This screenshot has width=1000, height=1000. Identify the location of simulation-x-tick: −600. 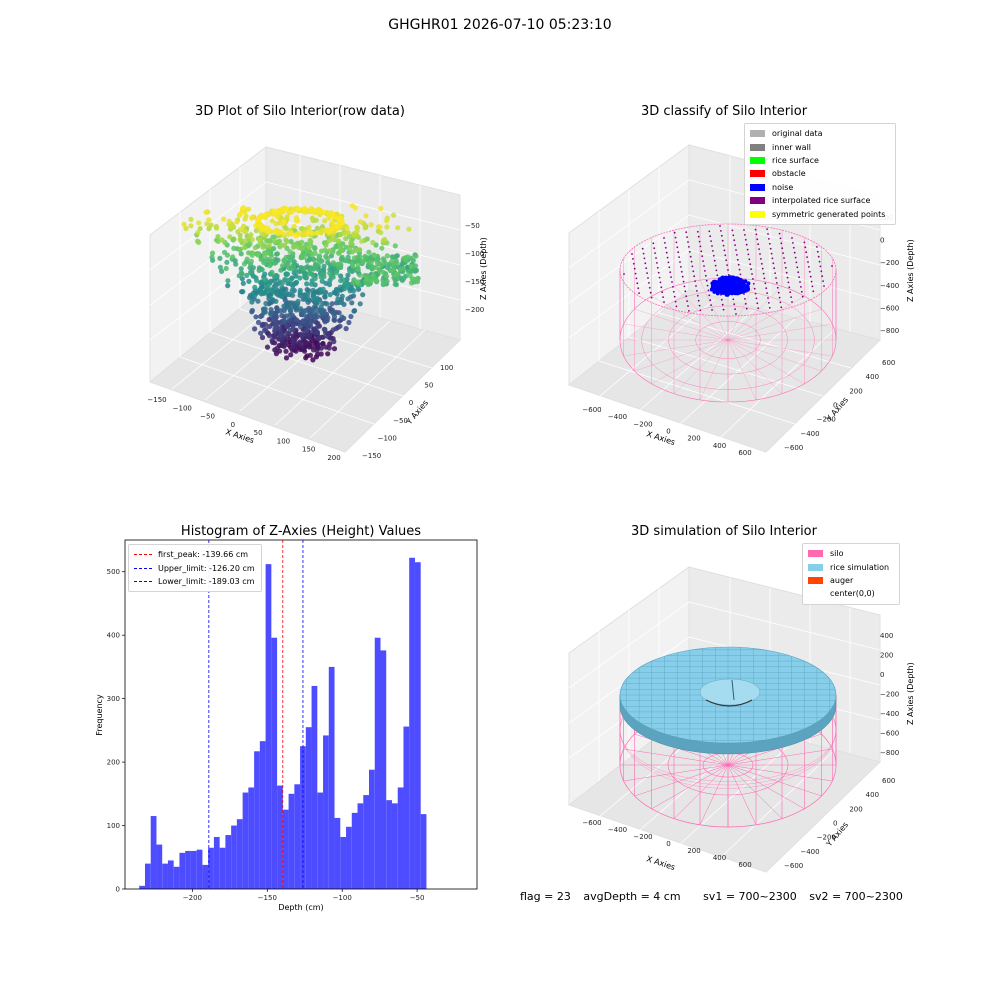
(591, 823).